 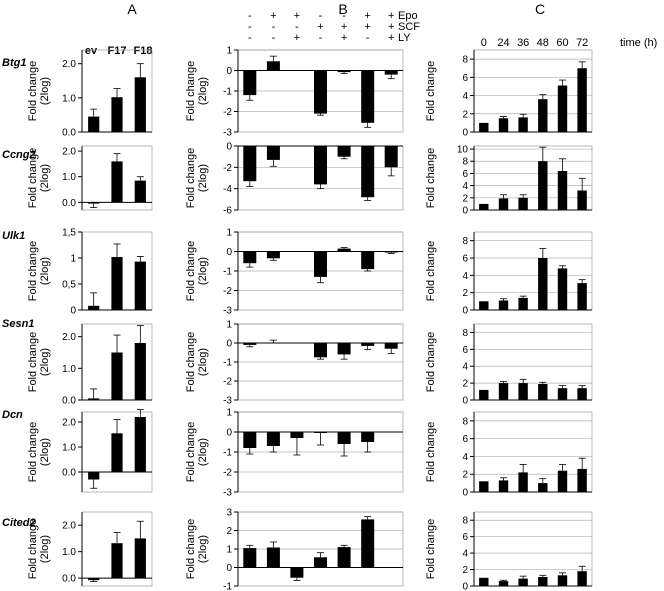 What do you see at coordinates (90, 272) in the screenshot?
I see `plot-a-ulk1: 0 0,5 1 1,5 Fold change(2log)` at bounding box center [90, 272].